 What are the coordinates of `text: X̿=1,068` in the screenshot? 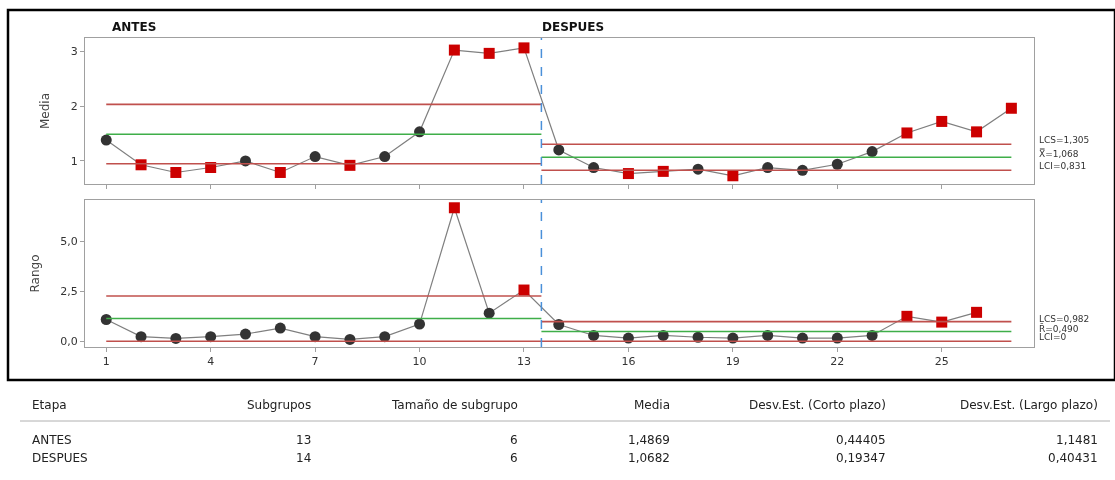 It's located at (1059, 153).